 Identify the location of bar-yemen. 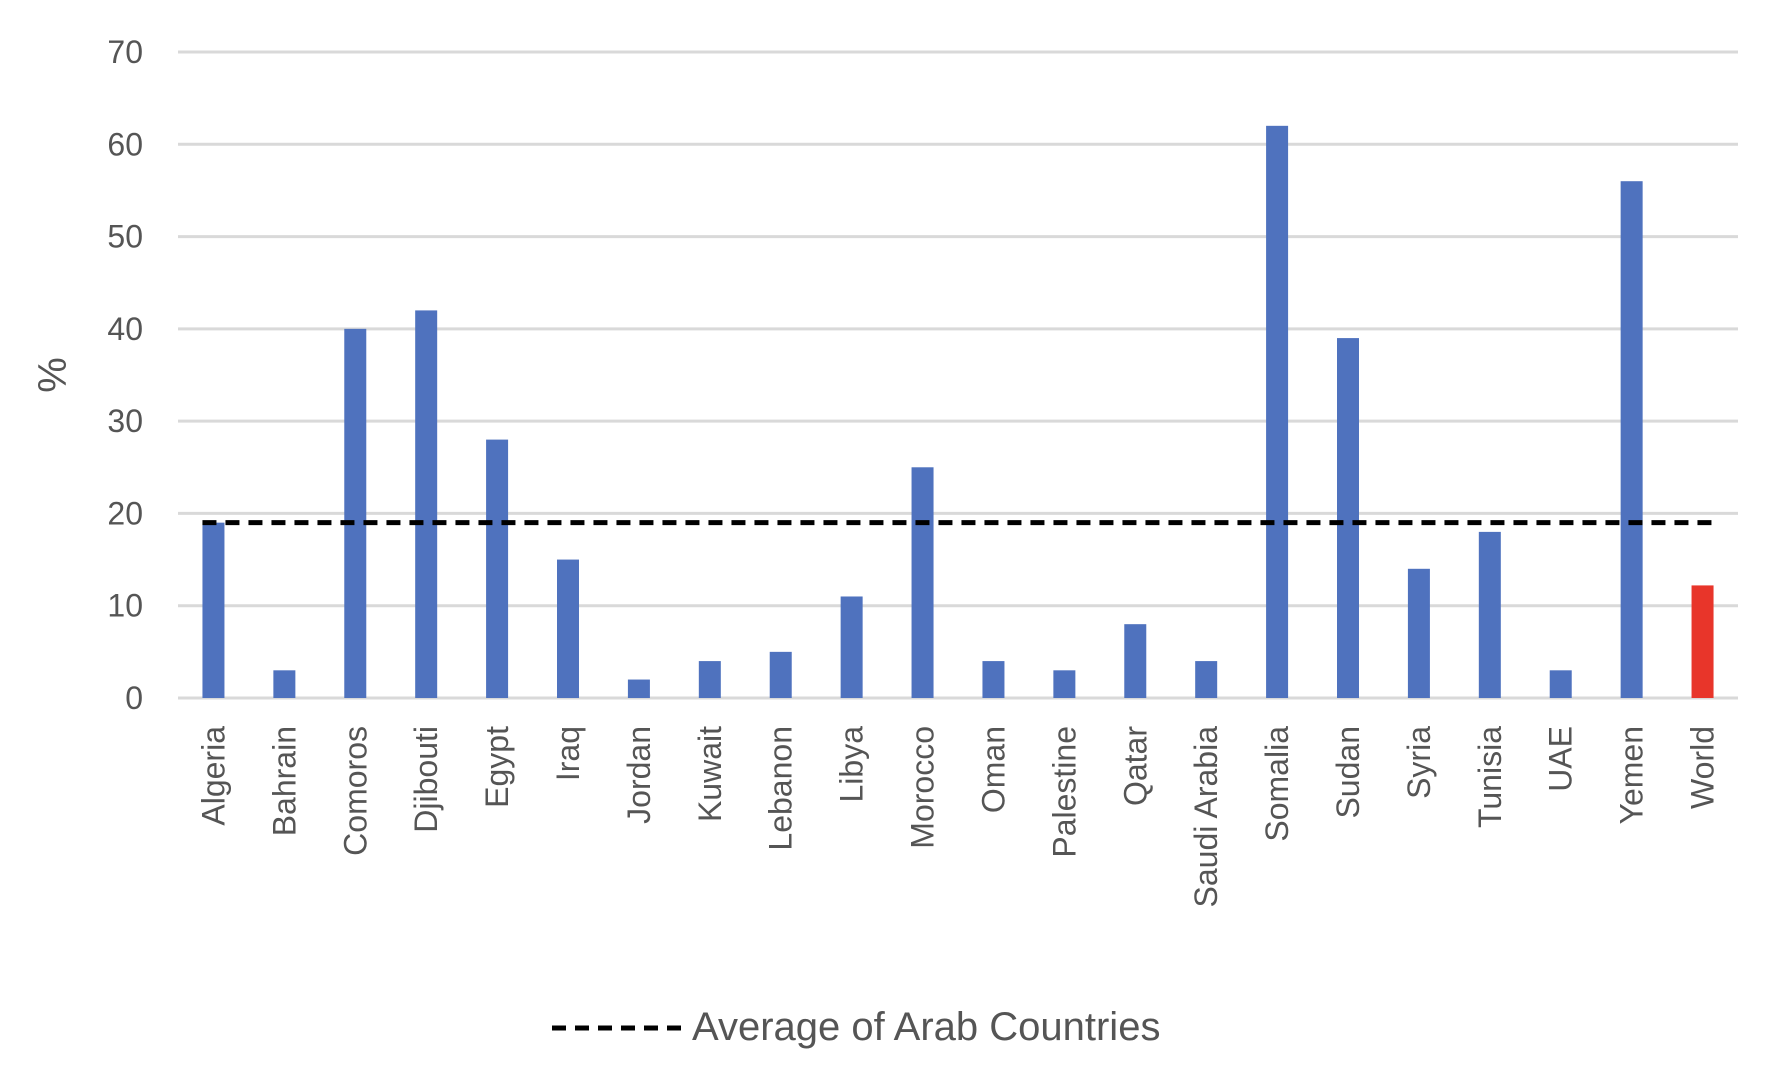
(1631, 439).